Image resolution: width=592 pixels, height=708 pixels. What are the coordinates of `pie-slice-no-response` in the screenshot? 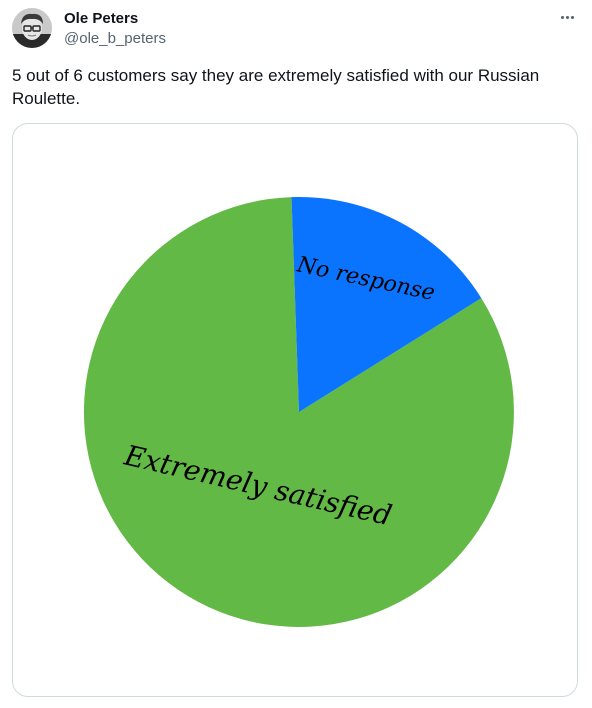 It's located at (386, 304).